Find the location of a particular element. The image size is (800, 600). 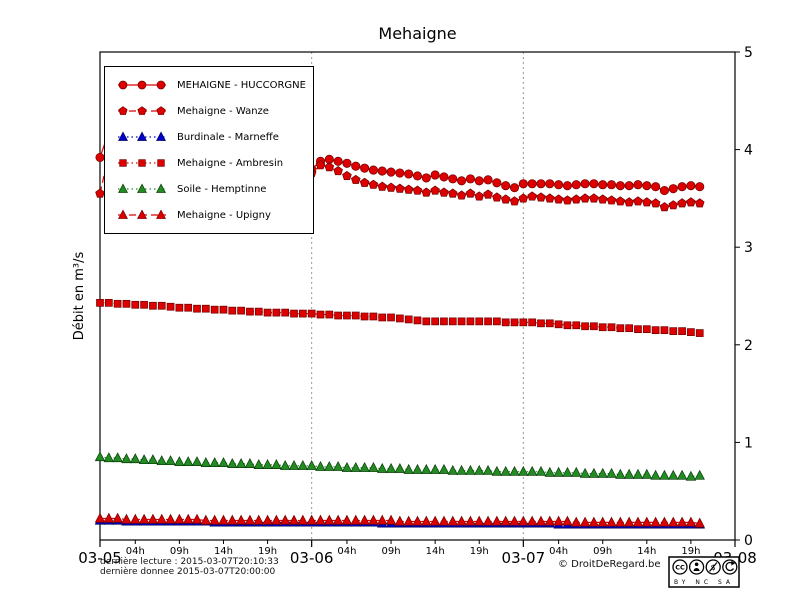

y-tick-label: 0 is located at coordinates (748, 541).